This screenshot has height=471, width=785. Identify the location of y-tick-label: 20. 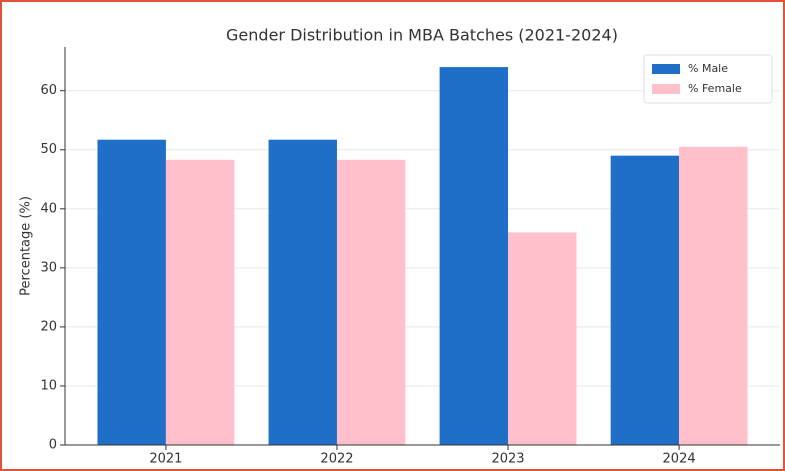
(48, 326).